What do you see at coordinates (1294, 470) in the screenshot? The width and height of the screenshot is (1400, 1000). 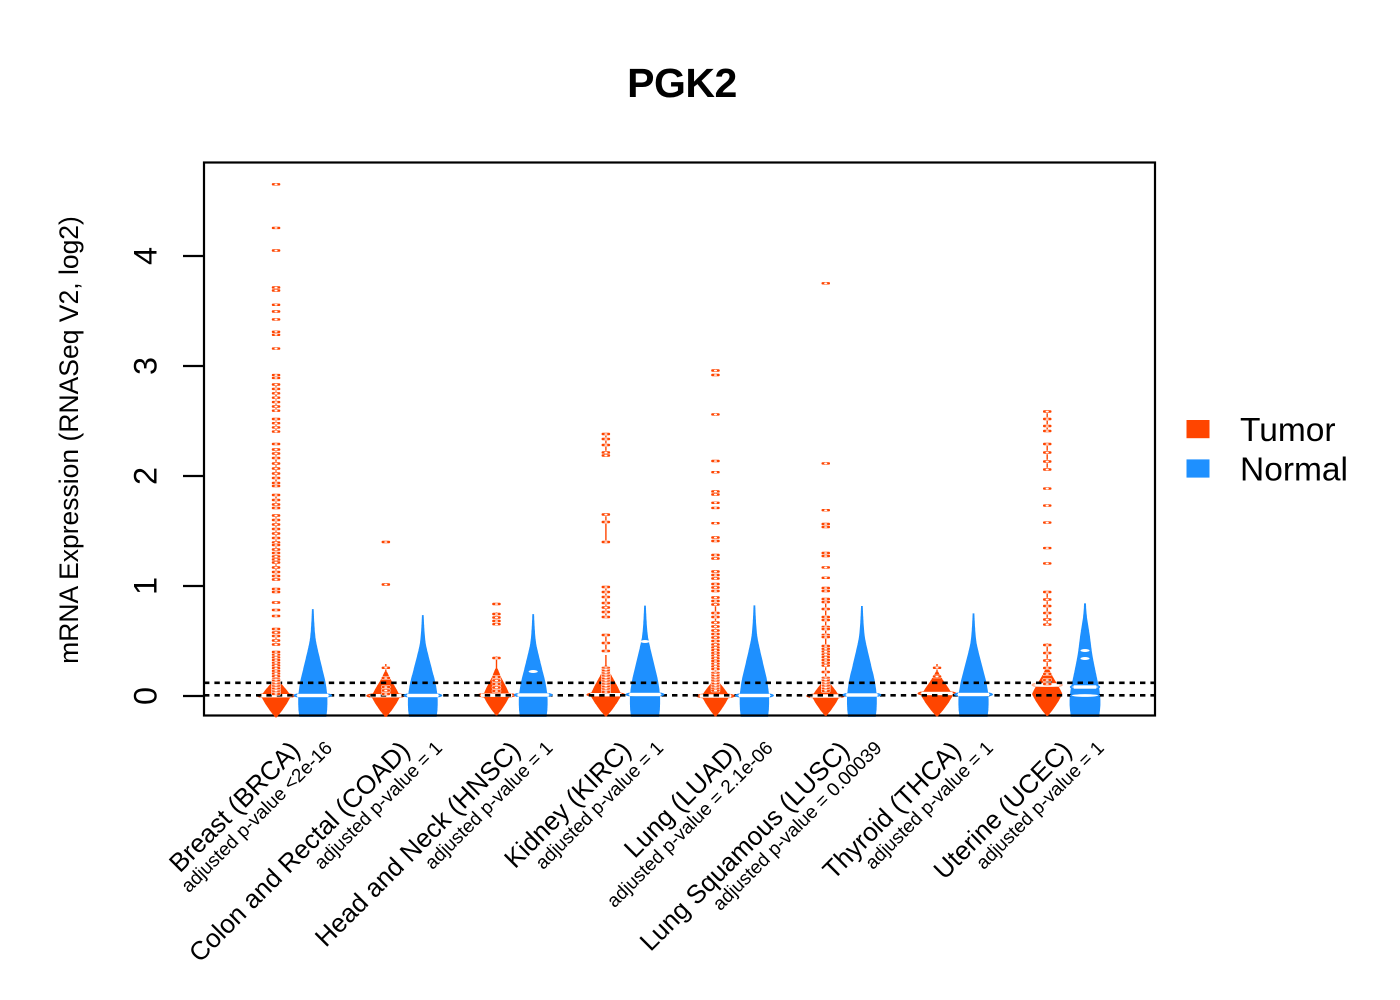 I see `svg-text: Normal` at bounding box center [1294, 470].